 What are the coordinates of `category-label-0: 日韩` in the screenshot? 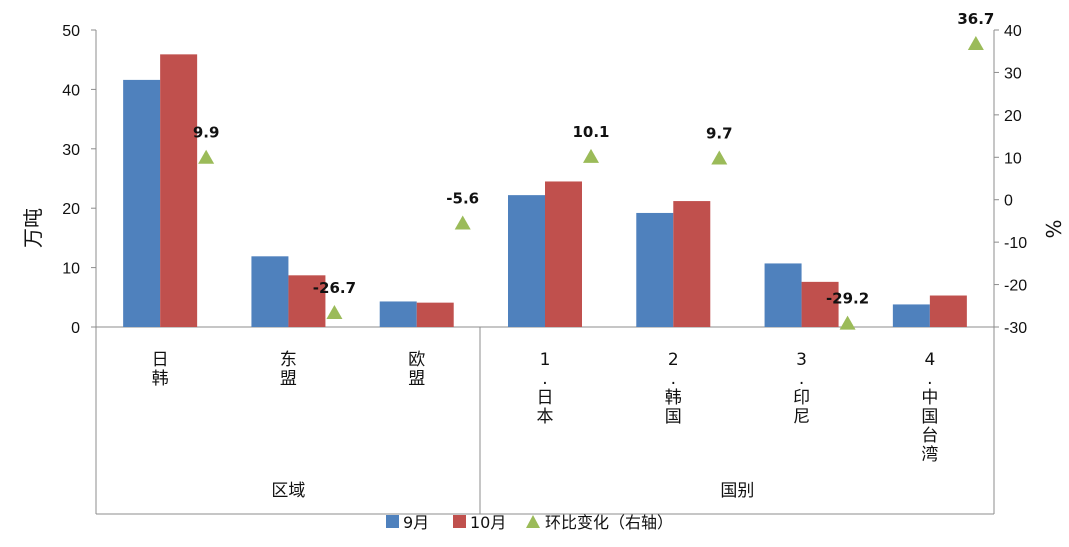 It's located at (160, 369).